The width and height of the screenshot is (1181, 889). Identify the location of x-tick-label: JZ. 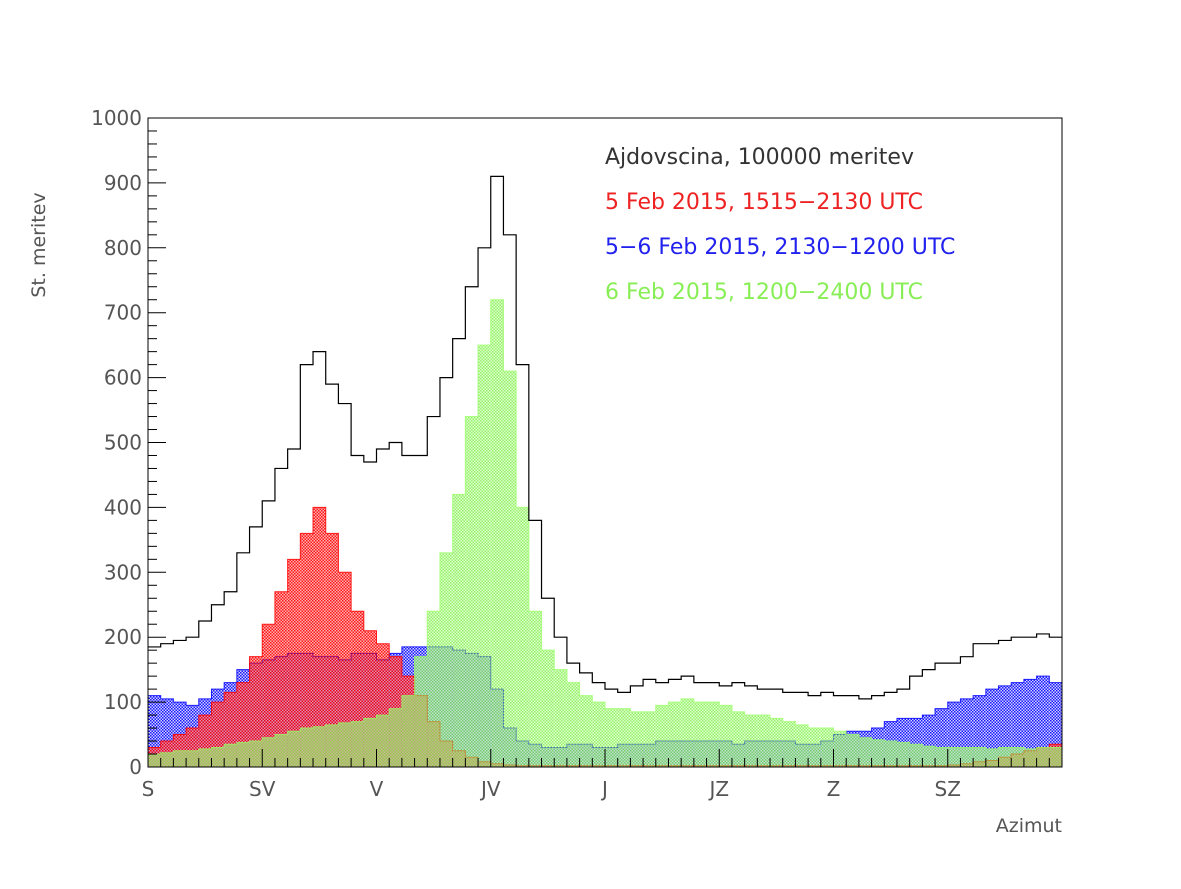
(718, 789).